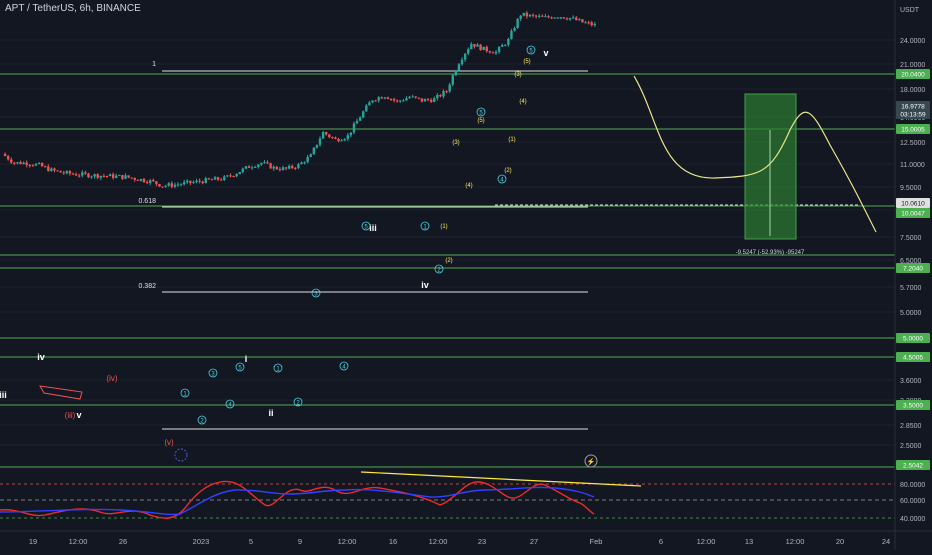 This screenshot has width=932, height=555. Describe the element at coordinates (911, 426) in the screenshot. I see `price-tick-label: 2.8500` at that location.